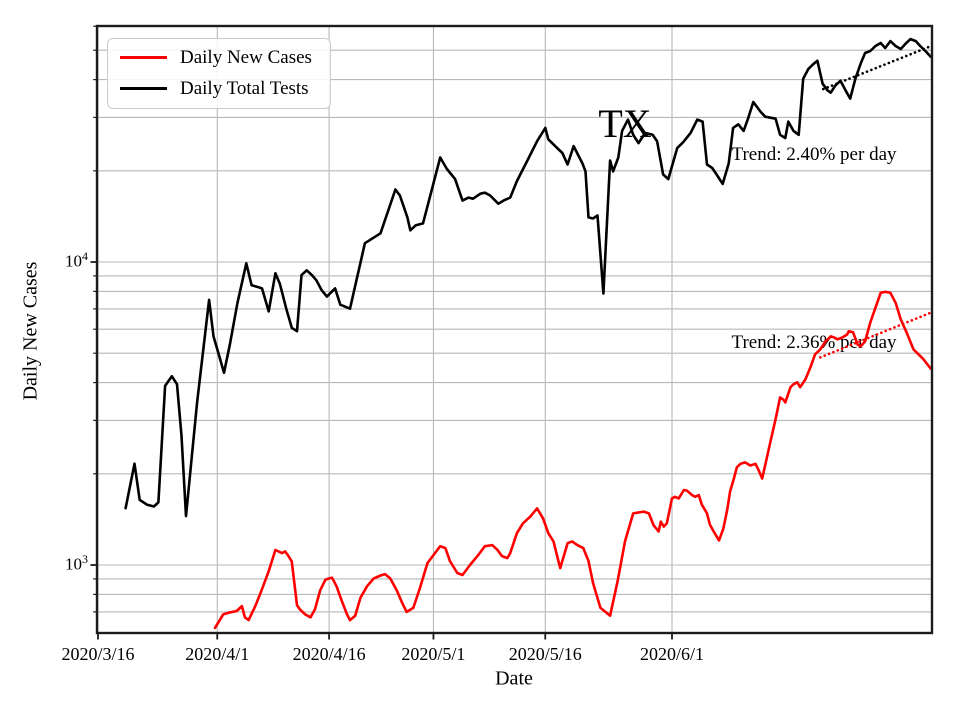 This screenshot has width=960, height=720. I want to click on x-axis-label: Date, so click(514, 678).